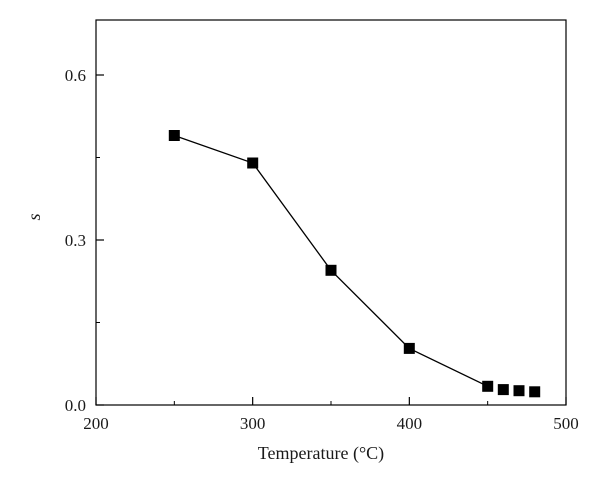 This screenshot has width=600, height=487. What do you see at coordinates (96, 423) in the screenshot?
I see `x-tick-label: 200` at bounding box center [96, 423].